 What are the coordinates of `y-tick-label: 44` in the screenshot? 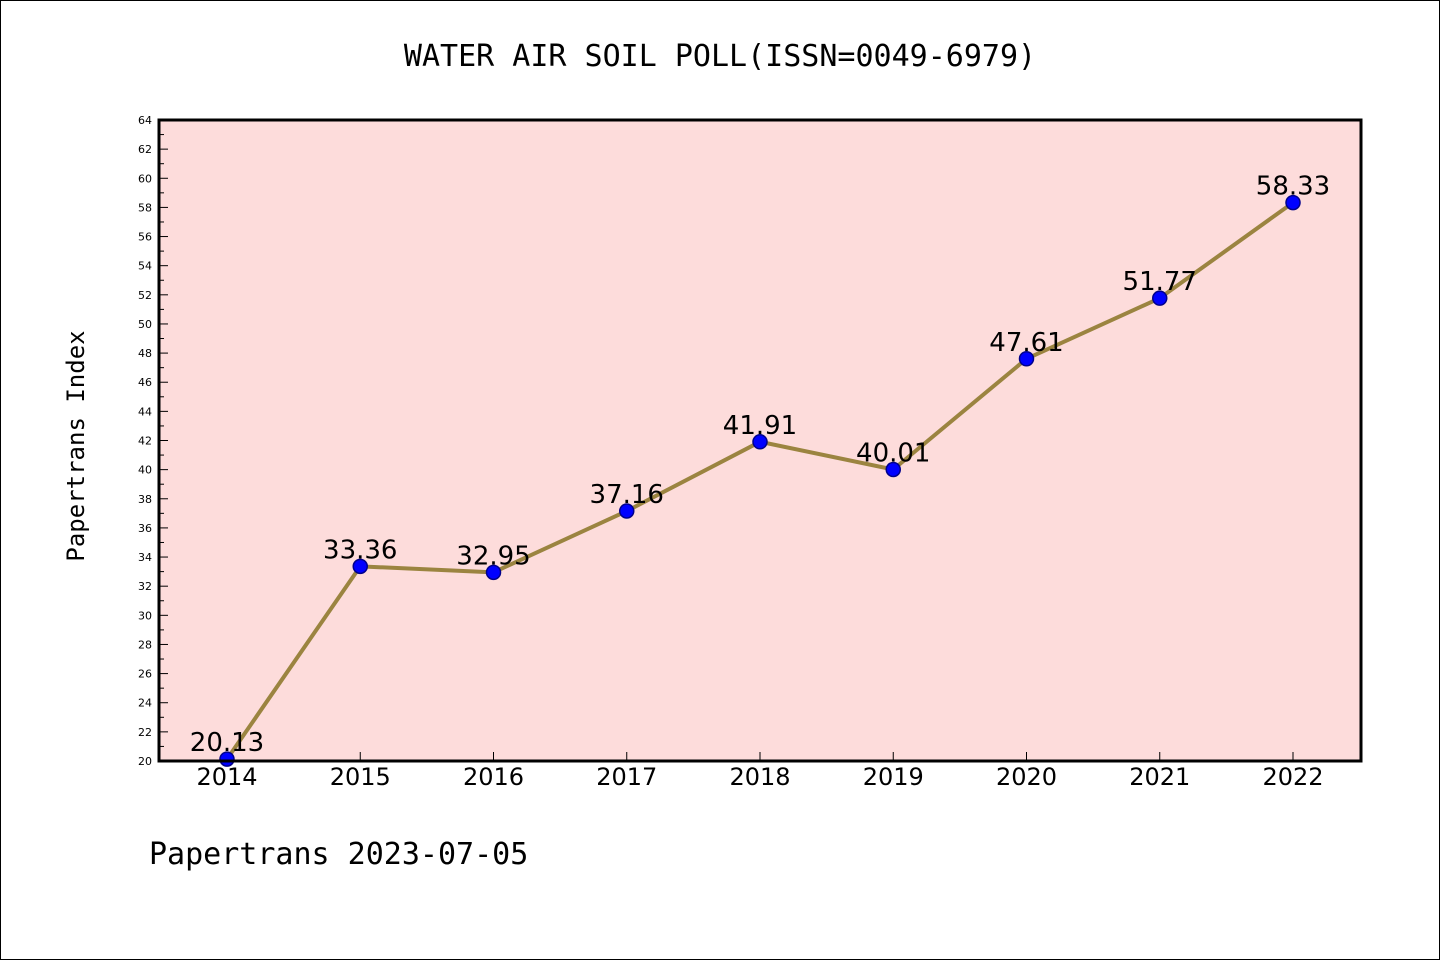 It's located at (145, 411).